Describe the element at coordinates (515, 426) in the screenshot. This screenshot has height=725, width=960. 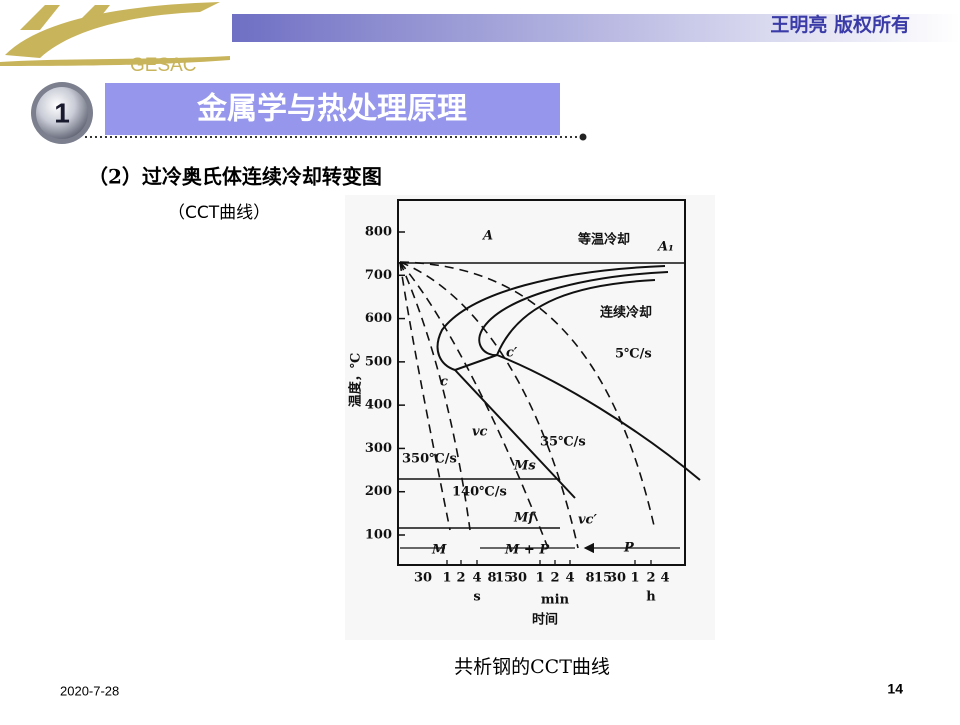
I see `stop-line` at that location.